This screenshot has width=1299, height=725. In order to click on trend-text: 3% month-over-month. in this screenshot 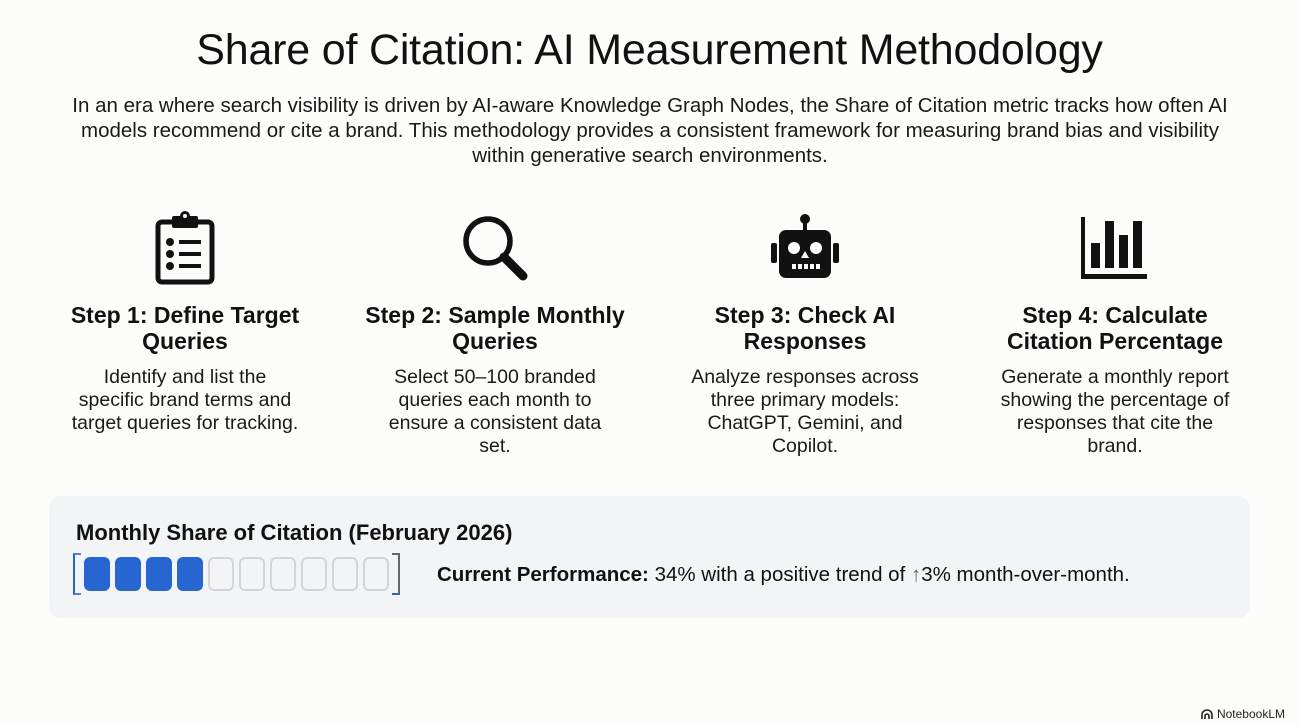, I will do `click(1025, 574)`.